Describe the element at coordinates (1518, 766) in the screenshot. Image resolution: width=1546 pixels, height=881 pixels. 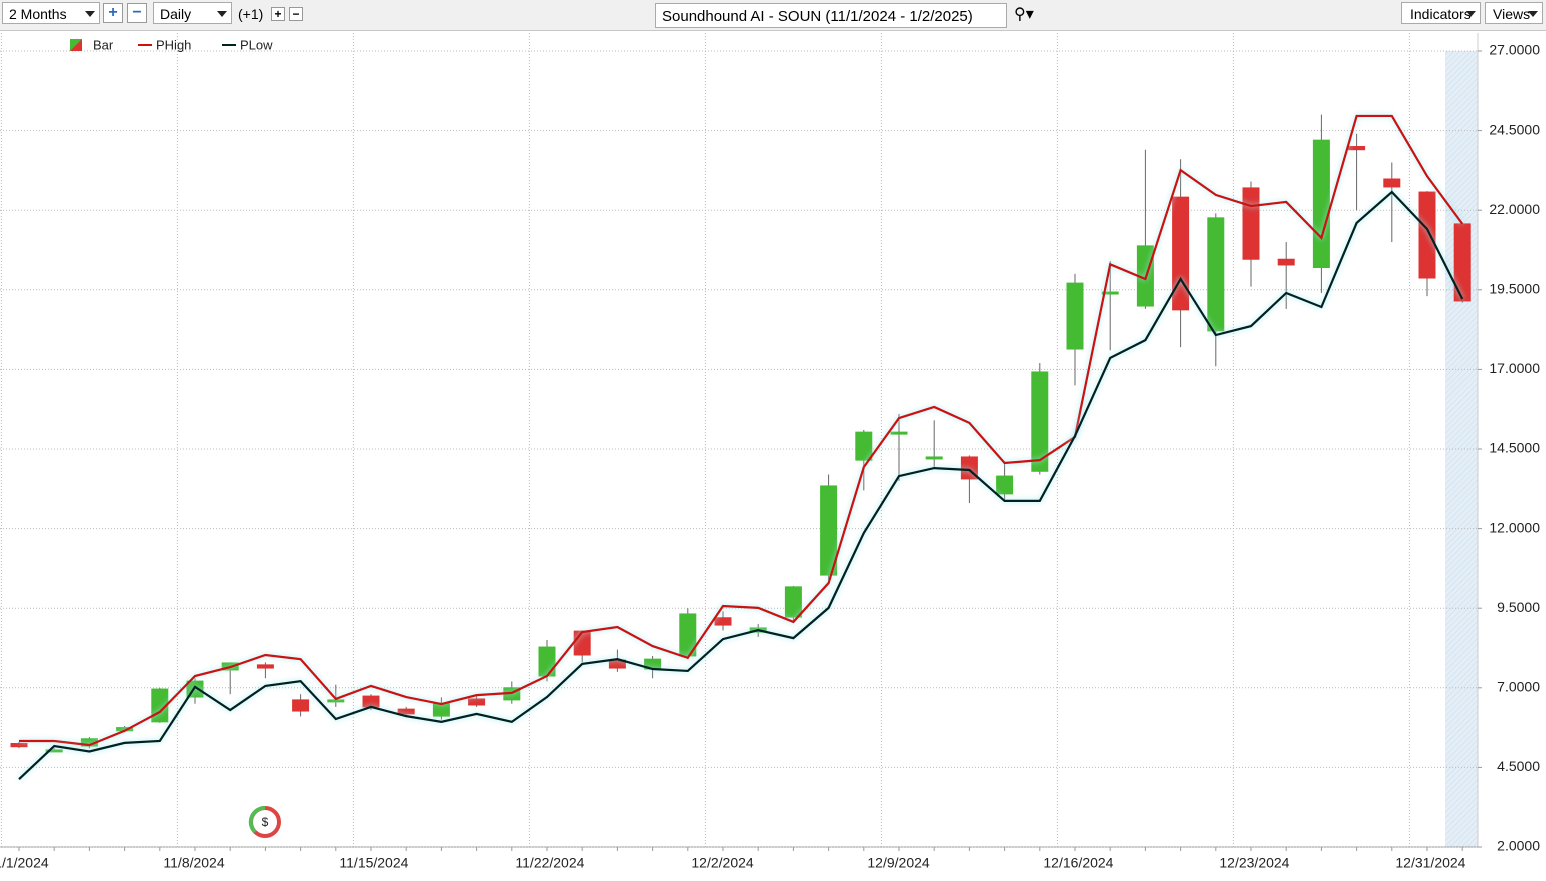
I see `y-tick-label: 4.5000` at that location.